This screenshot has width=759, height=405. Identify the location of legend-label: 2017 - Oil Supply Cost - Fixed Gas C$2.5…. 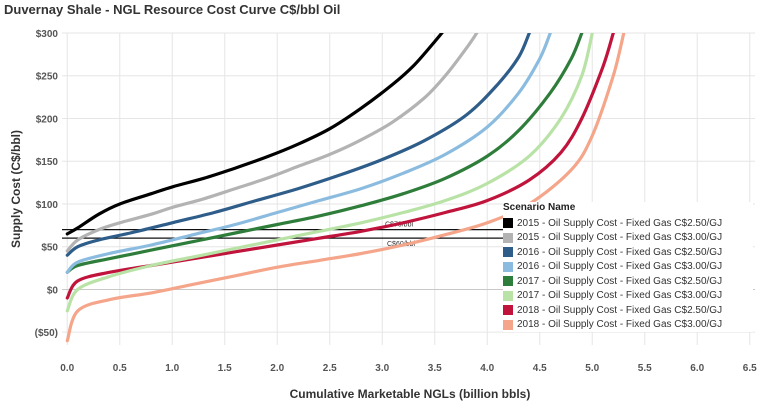
(620, 281).